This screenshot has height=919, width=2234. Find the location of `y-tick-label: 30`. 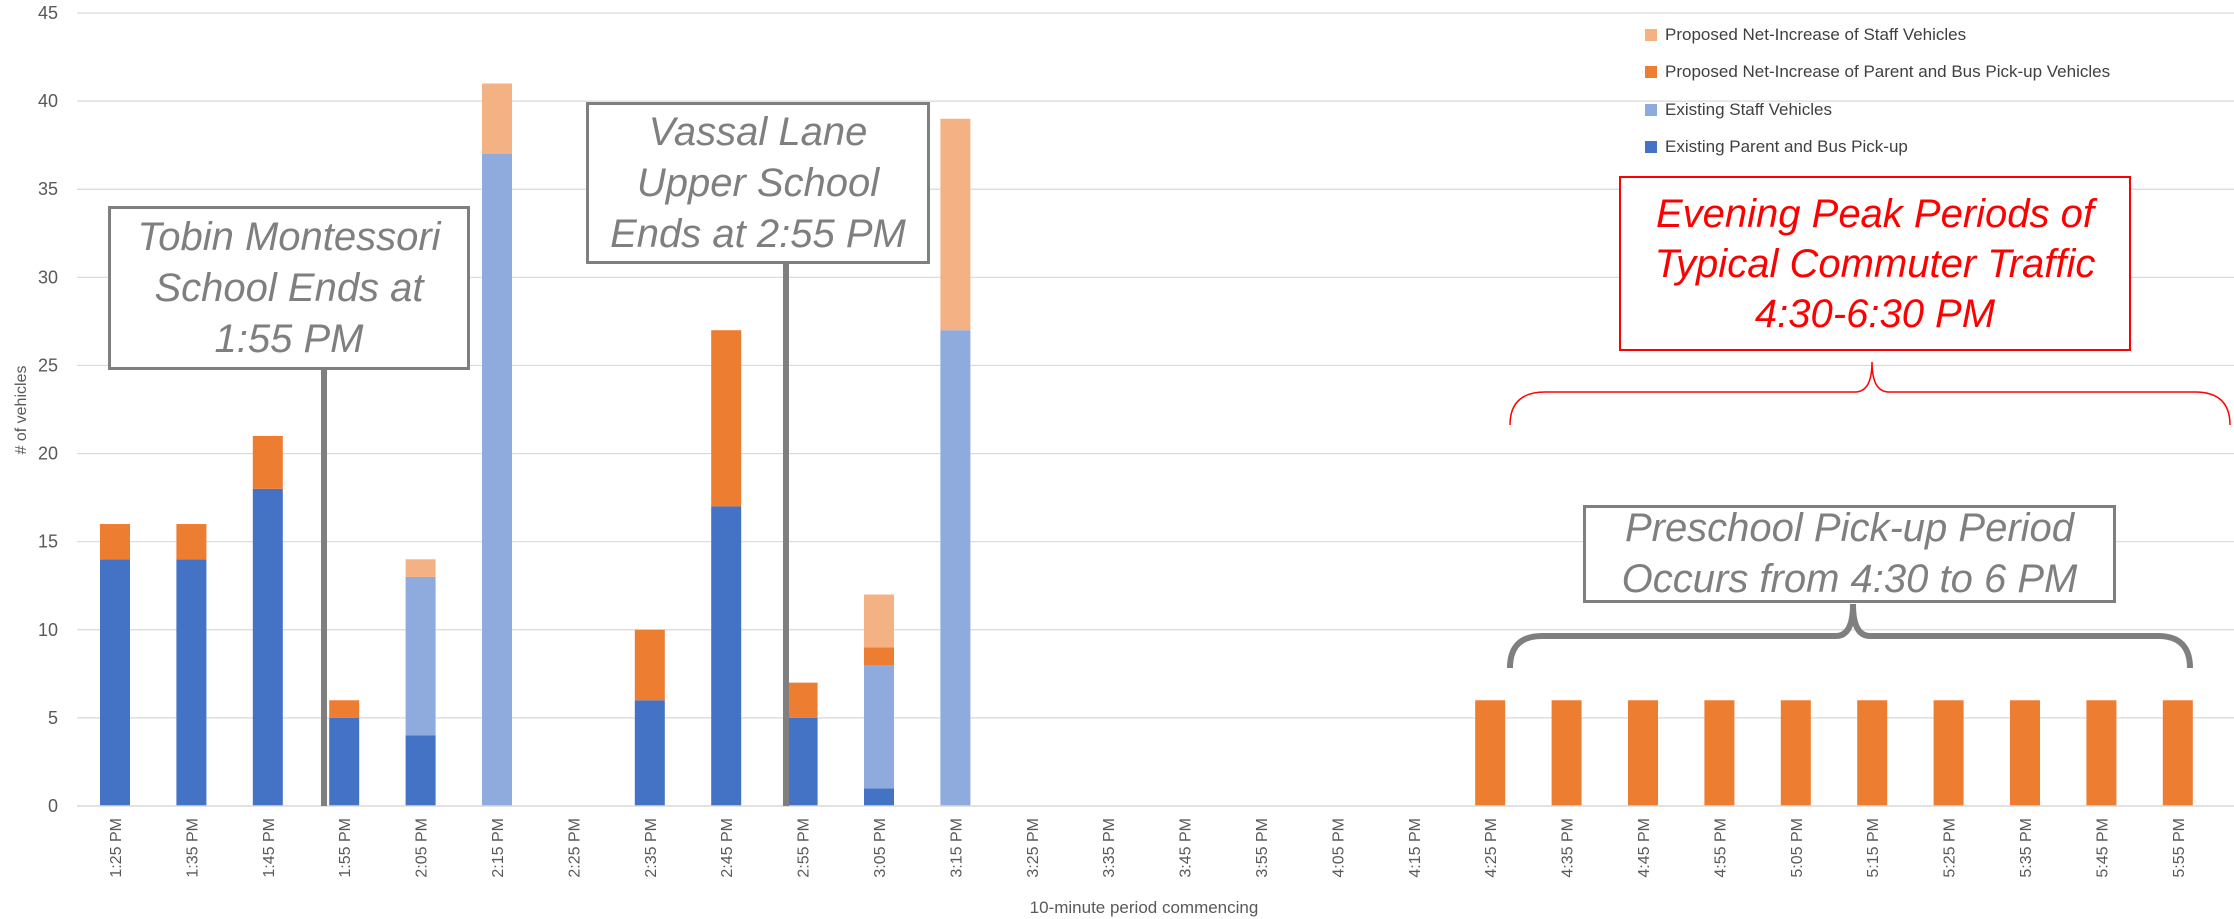

y-tick-label: 30 is located at coordinates (48, 277).